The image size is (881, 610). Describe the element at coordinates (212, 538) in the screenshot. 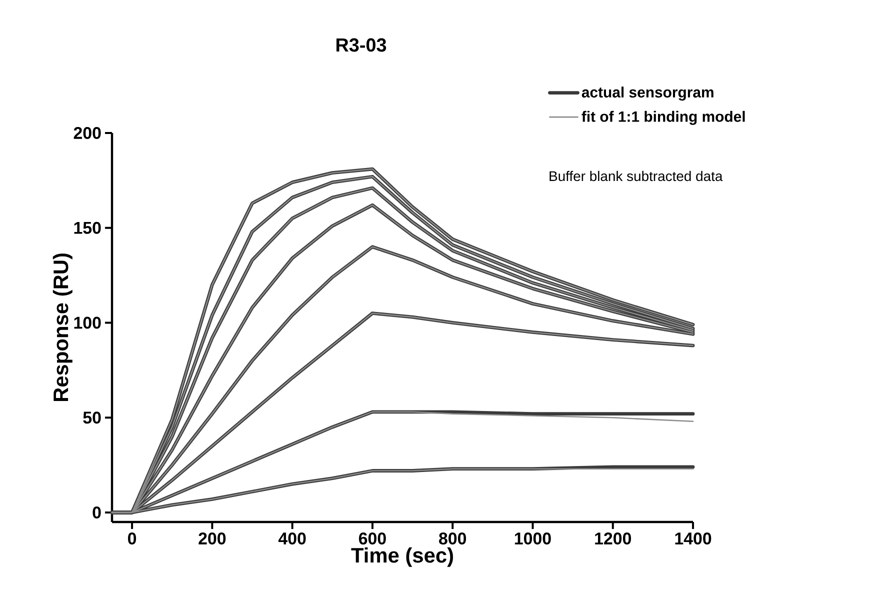

I see `x-tick-label: 200` at that location.